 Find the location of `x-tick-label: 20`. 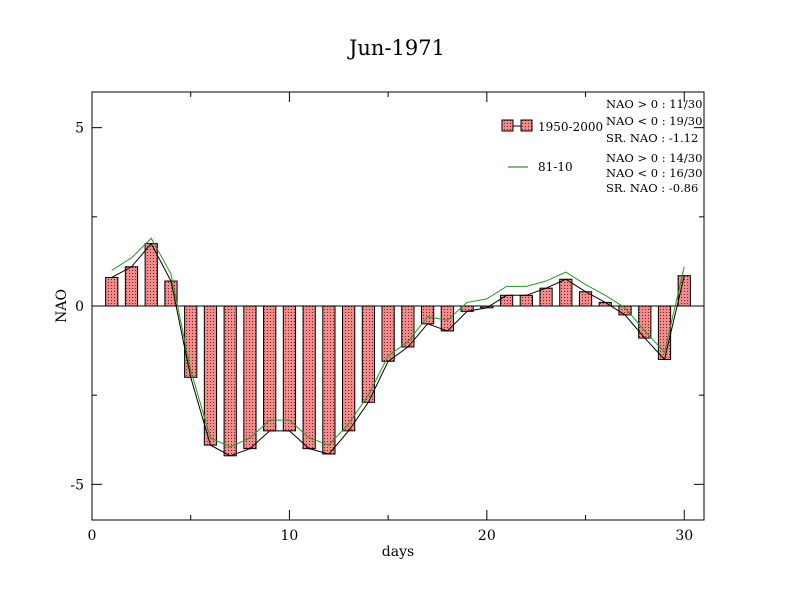

x-tick-label: 20 is located at coordinates (487, 536).